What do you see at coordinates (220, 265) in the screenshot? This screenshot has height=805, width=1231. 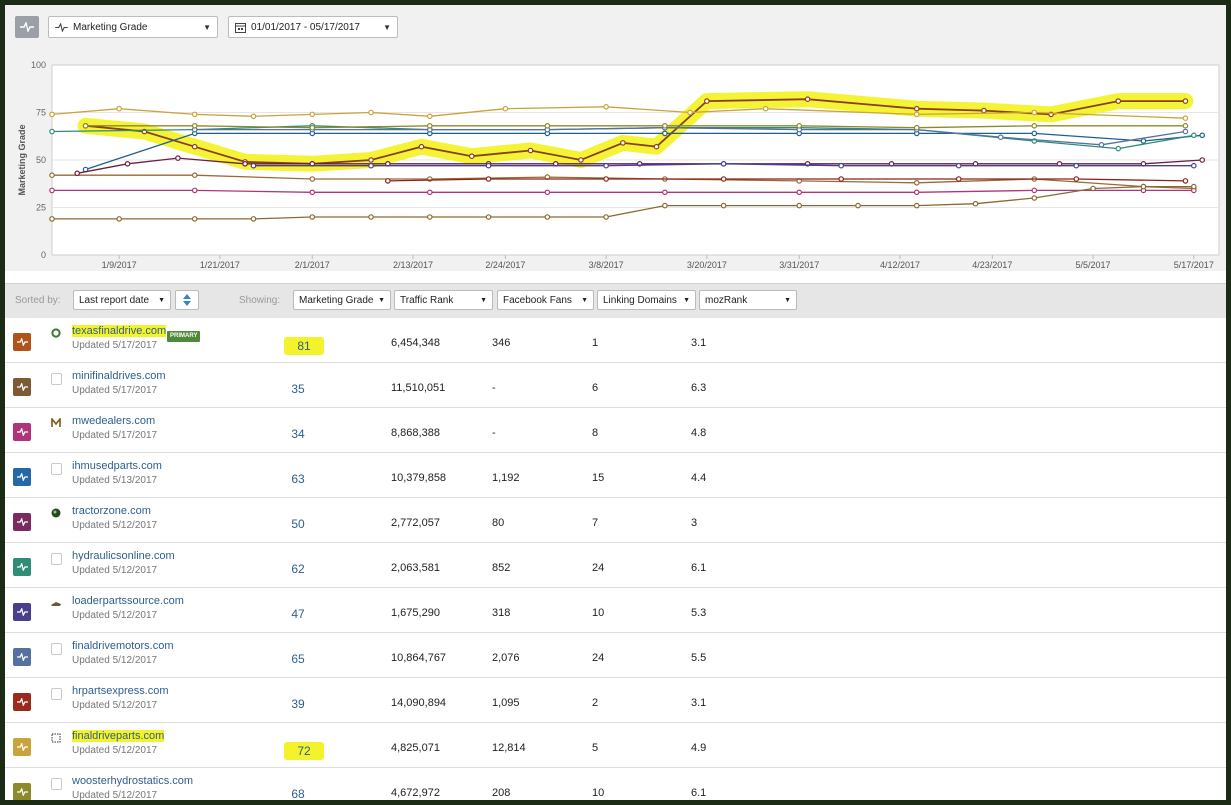 I see `x-tick-label: 1/21/2017` at bounding box center [220, 265].